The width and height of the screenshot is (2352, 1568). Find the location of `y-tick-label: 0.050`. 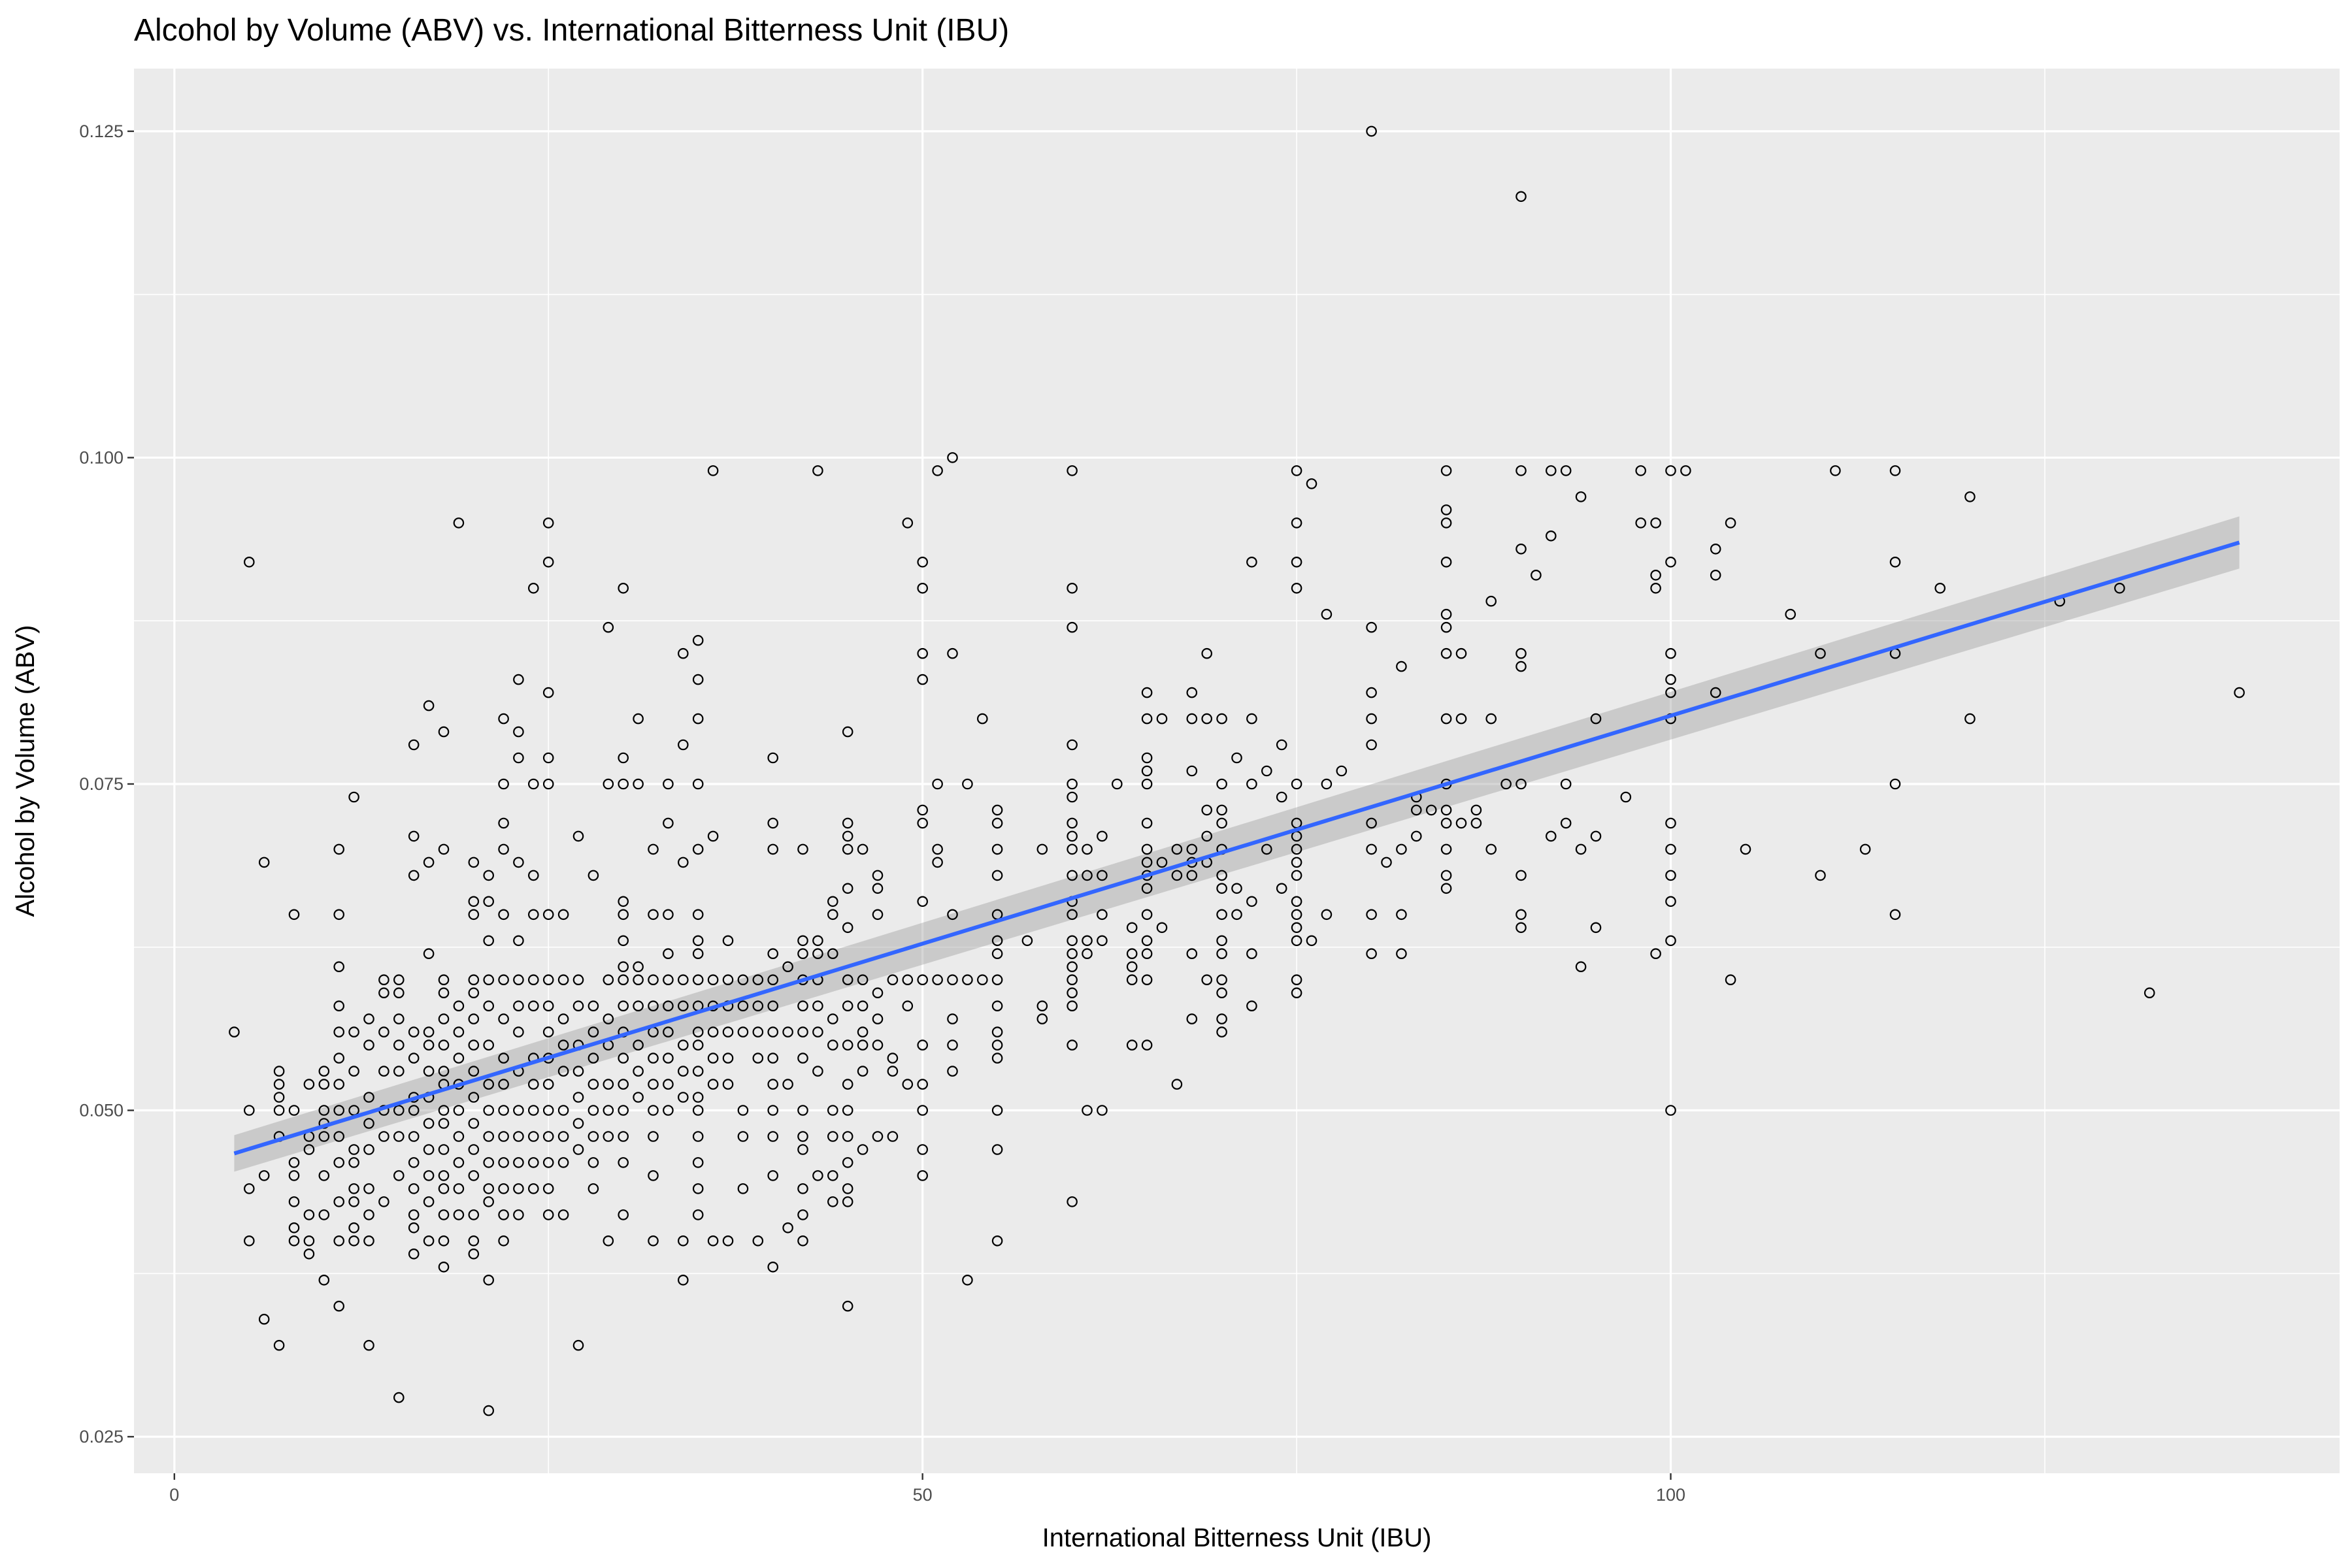

y-tick-label: 0.050 is located at coordinates (101, 1110).